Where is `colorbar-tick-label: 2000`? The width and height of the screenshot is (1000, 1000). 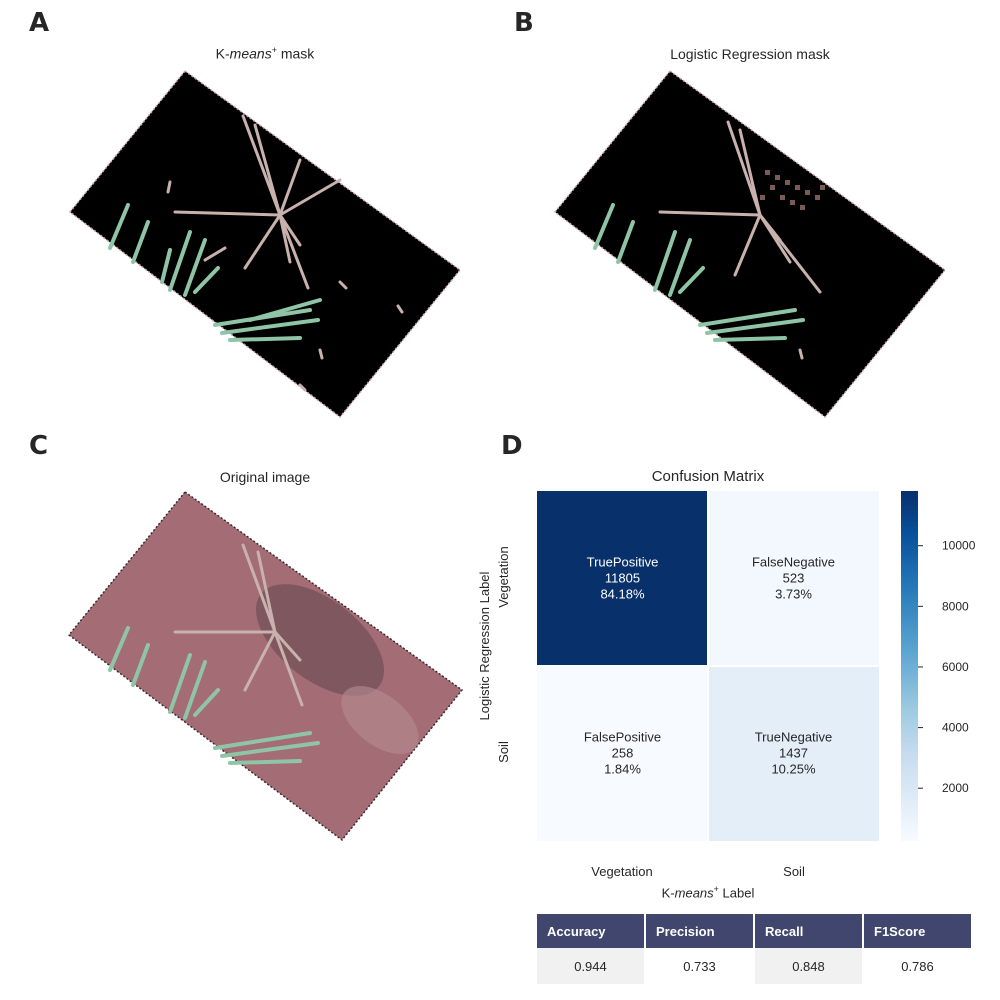 colorbar-tick-label: 2000 is located at coordinates (955, 788).